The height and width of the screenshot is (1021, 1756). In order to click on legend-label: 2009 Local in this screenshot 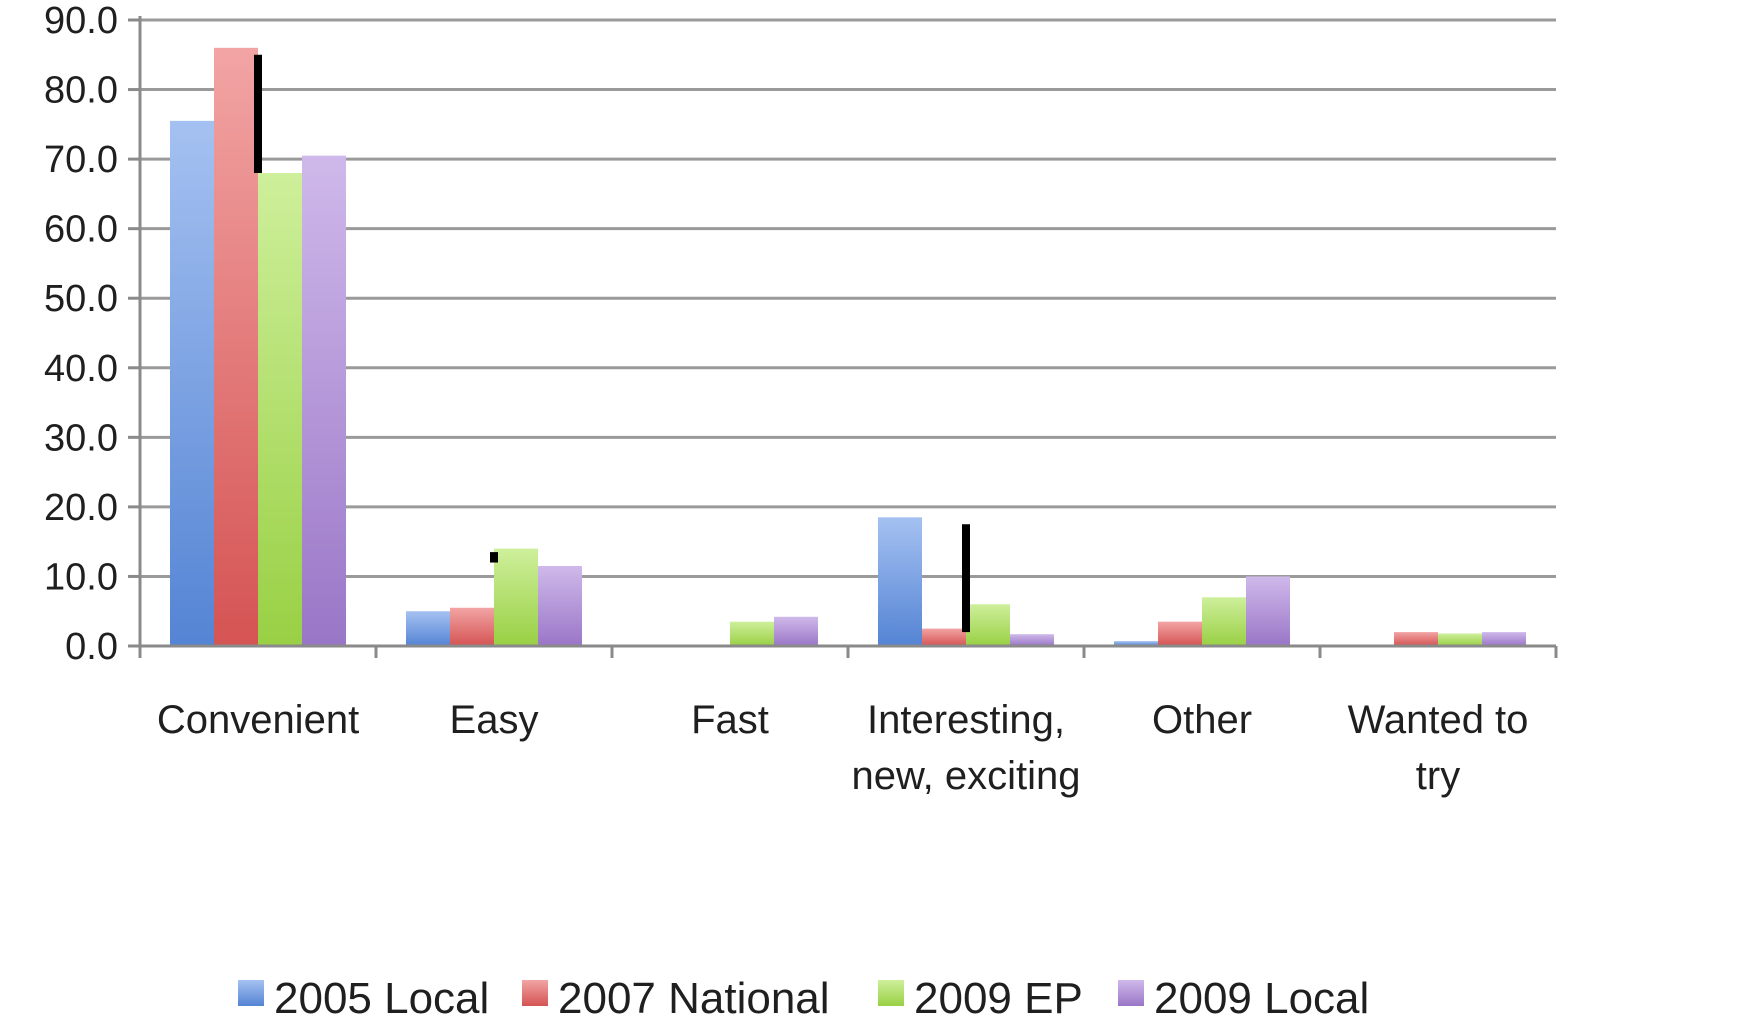, I will do `click(1261, 997)`.